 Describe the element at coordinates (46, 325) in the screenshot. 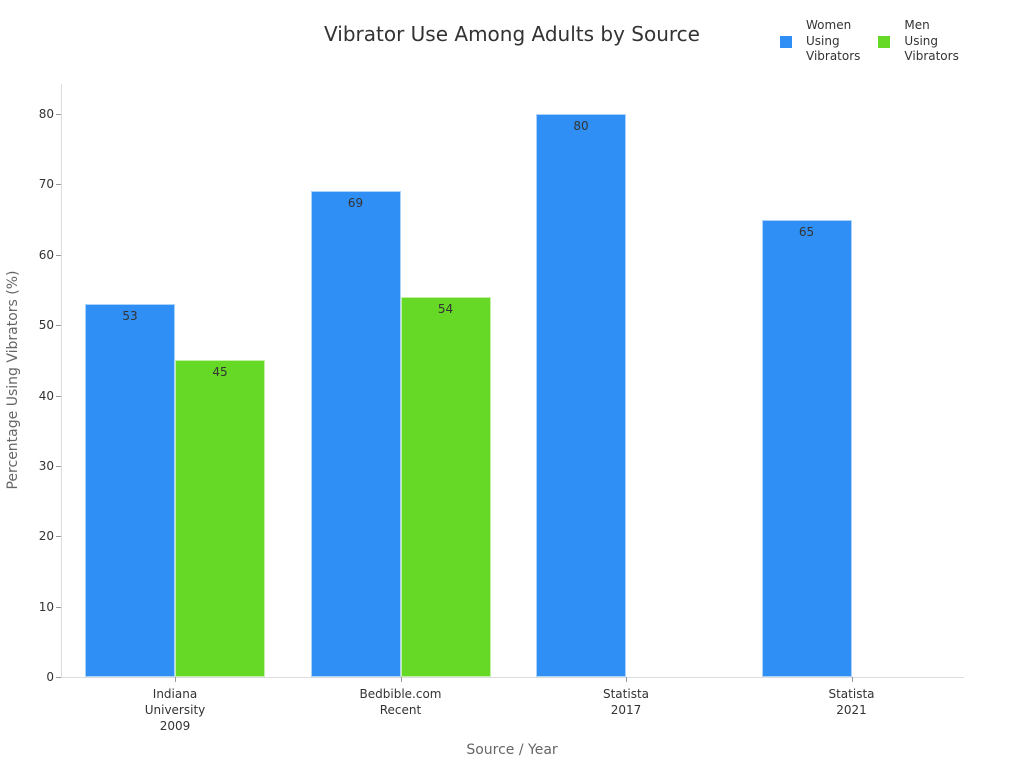

I see `y-tick-label: 50` at that location.